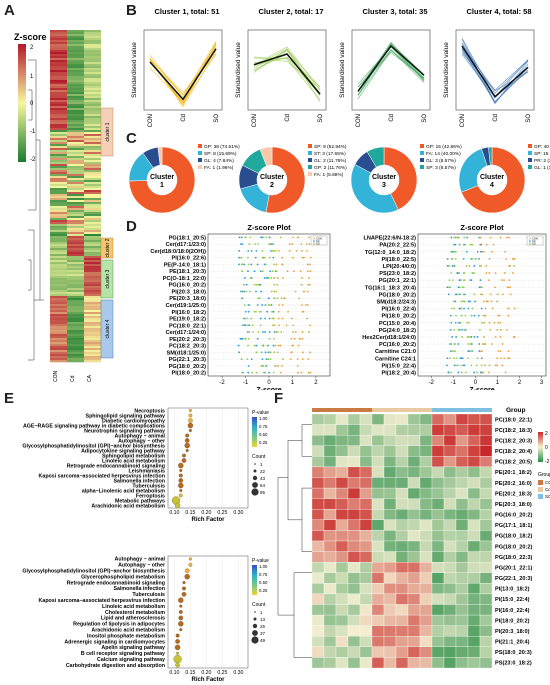 This screenshot has height=685, width=550. What do you see at coordinates (492, 185) in the screenshot?
I see `donut-center-number: 4` at bounding box center [492, 185].